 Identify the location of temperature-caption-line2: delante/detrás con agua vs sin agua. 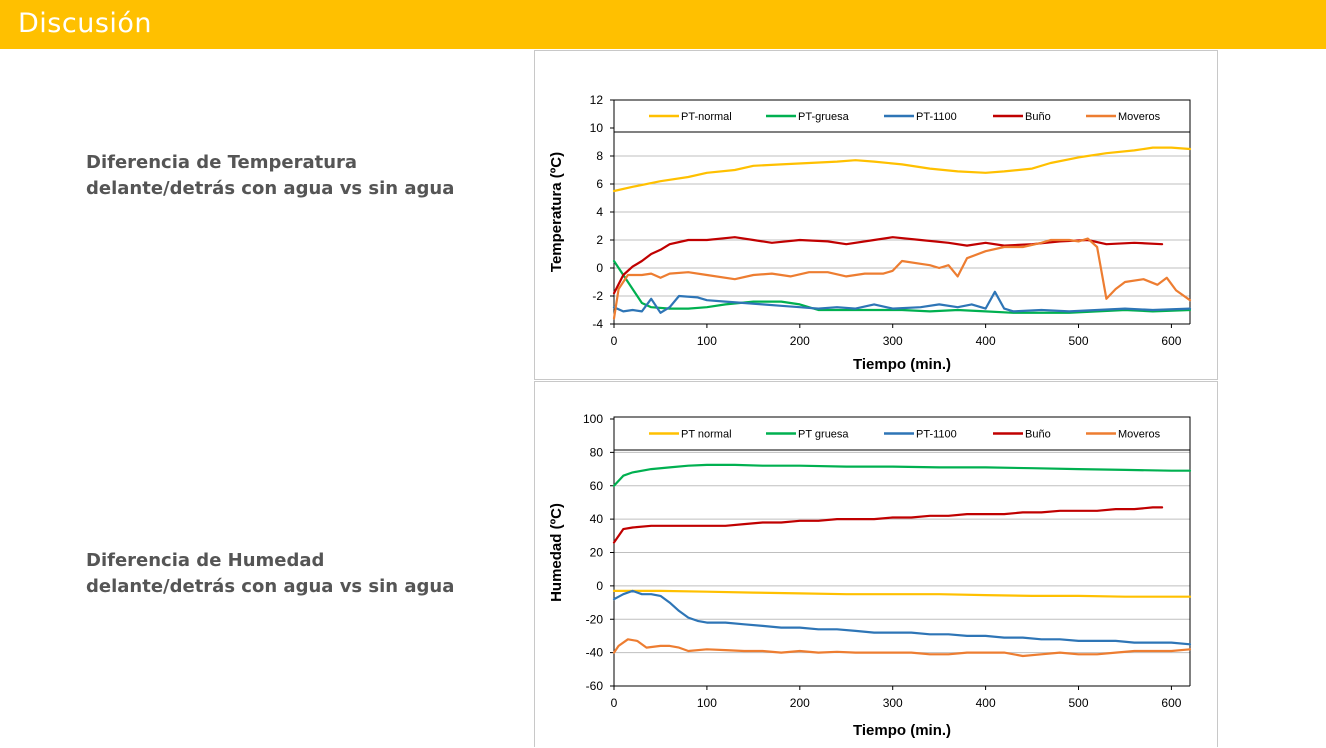
(270, 188).